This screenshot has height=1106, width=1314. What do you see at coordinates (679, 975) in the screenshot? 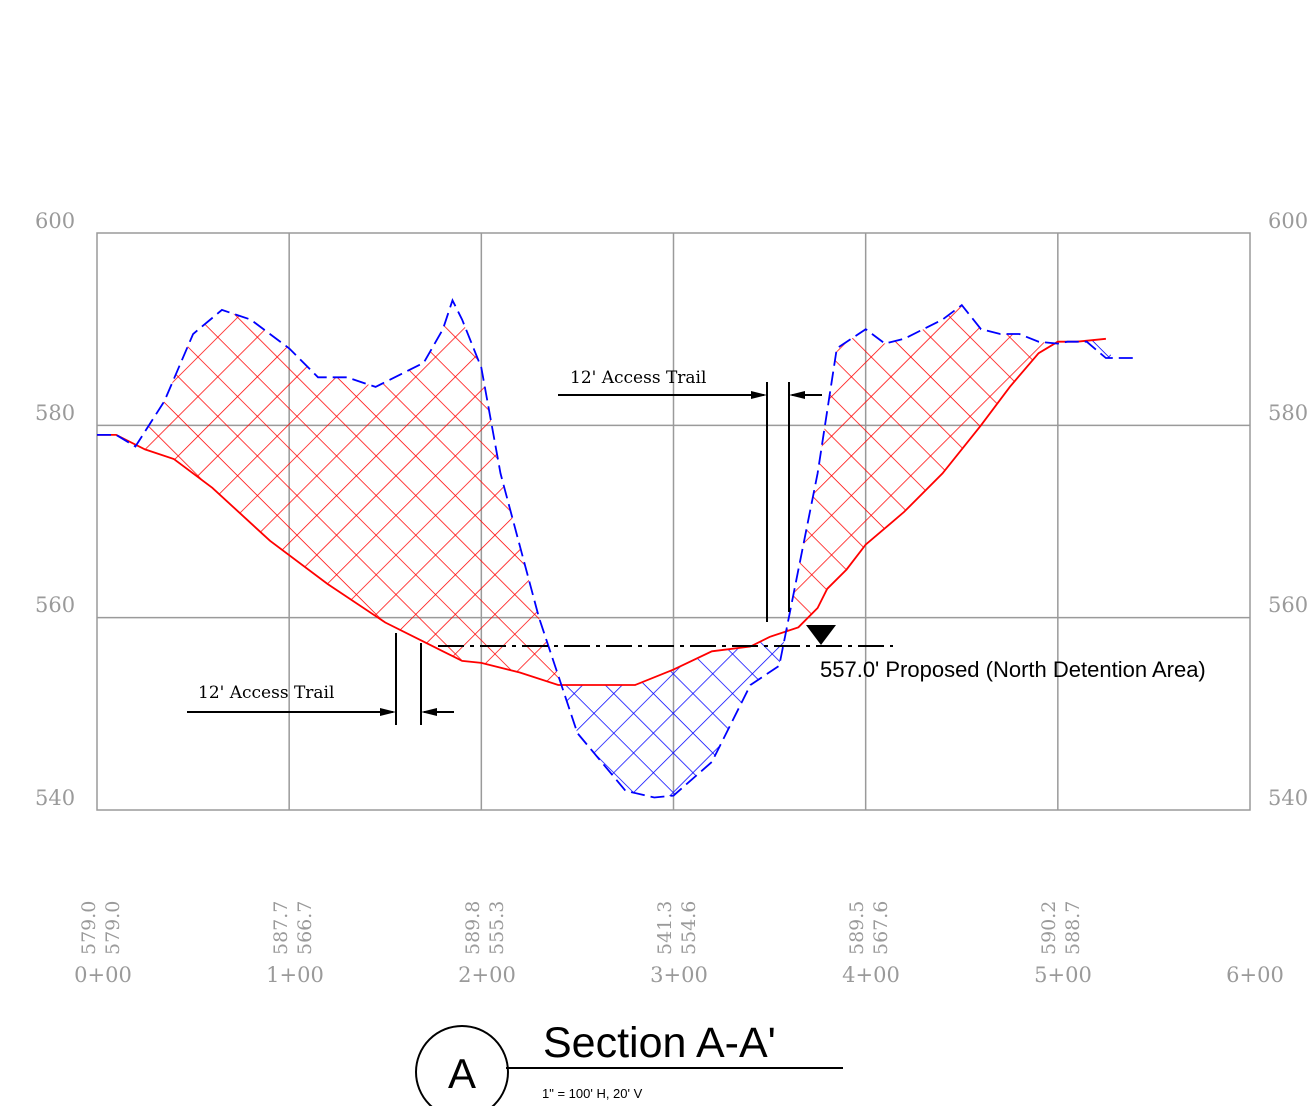
I see `station-label-3: 3+00` at bounding box center [679, 975].